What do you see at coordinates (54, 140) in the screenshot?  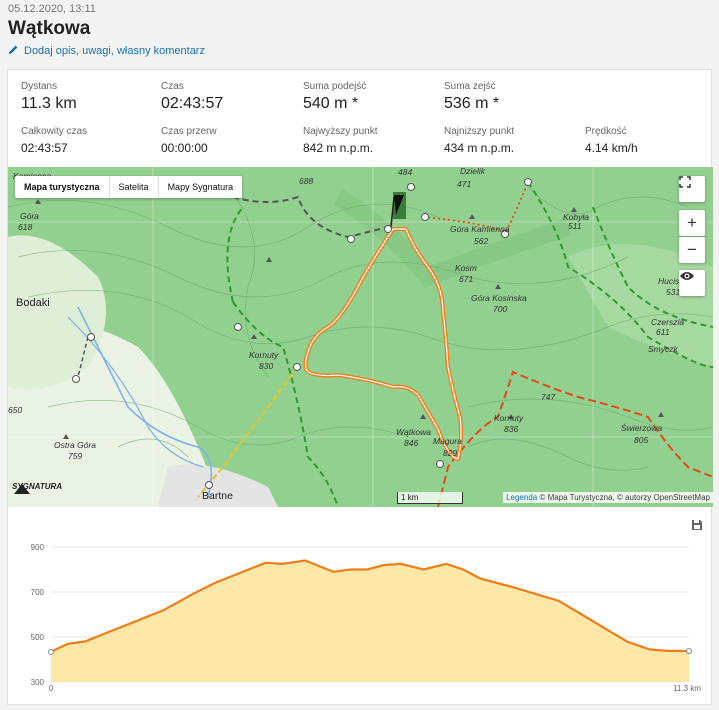 I see `stat-total-time: Całkowity czas 02:43:57` at bounding box center [54, 140].